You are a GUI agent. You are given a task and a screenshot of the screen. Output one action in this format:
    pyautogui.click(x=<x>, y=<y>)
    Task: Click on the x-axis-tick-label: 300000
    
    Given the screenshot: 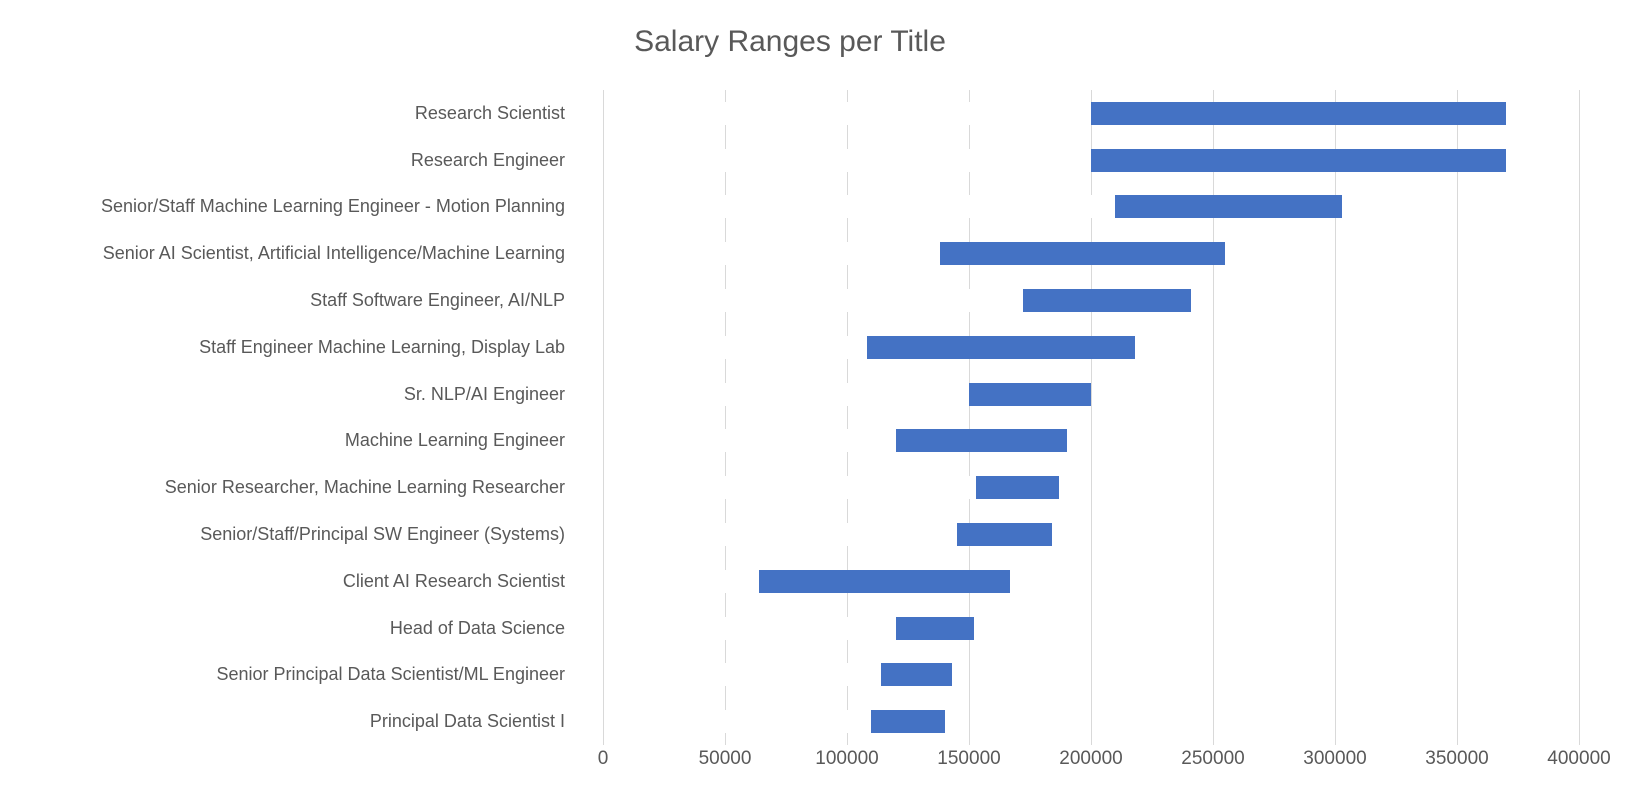 What is the action you would take?
    pyautogui.click(x=1335, y=758)
    